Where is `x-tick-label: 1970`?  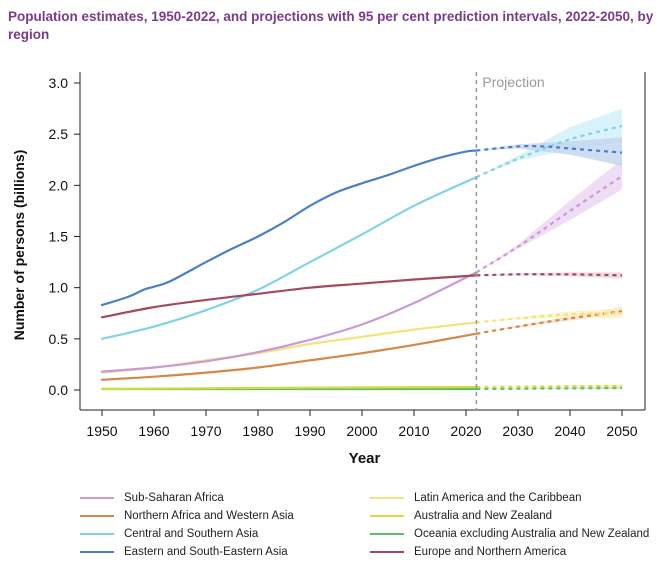
x-tick-label: 1970 is located at coordinates (205, 431).